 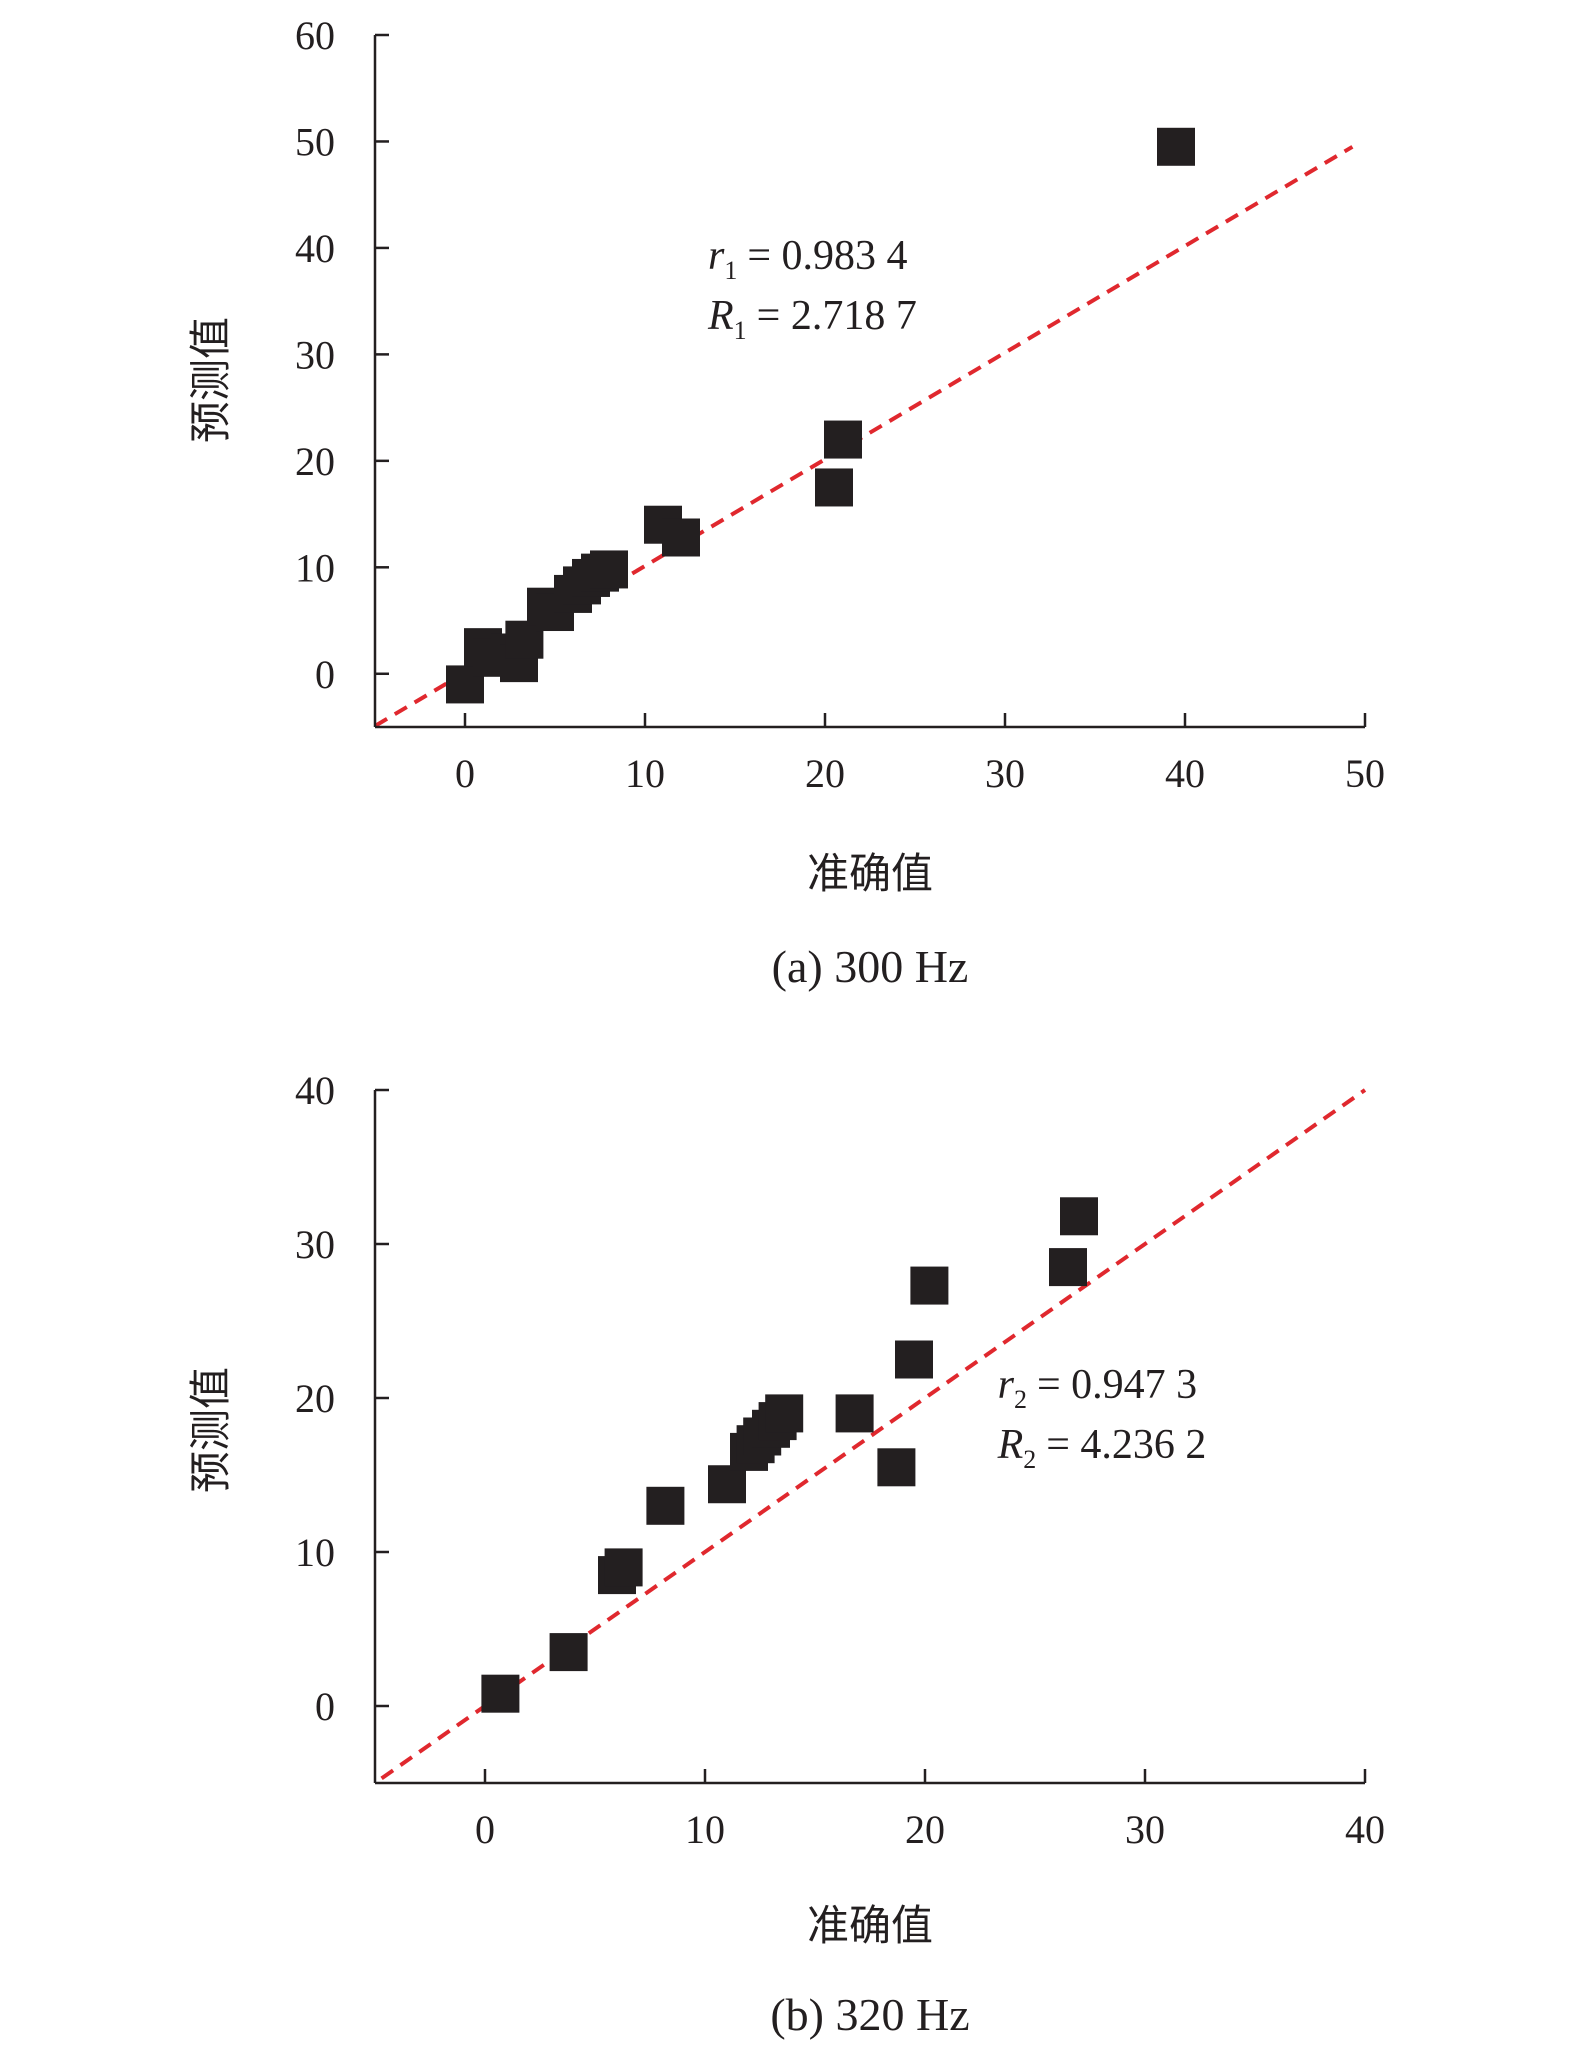 I want to click on annotation-R2: R2 = 4.236 2, so click(x=1102, y=1448).